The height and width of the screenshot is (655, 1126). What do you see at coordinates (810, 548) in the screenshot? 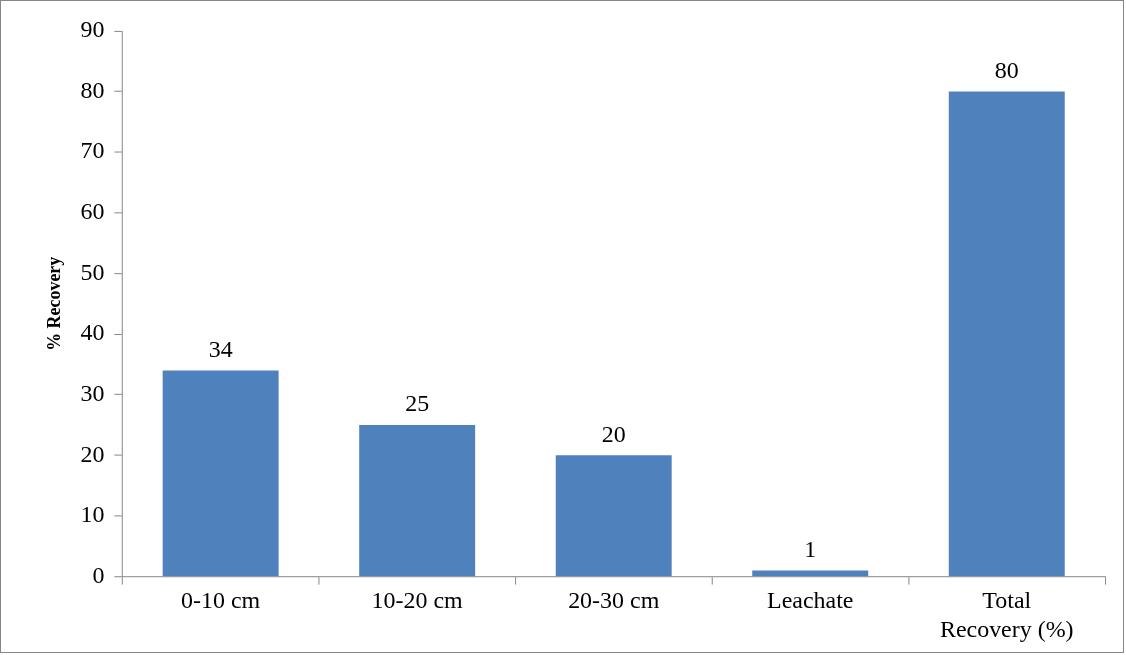
I see `data-label: 1` at bounding box center [810, 548].